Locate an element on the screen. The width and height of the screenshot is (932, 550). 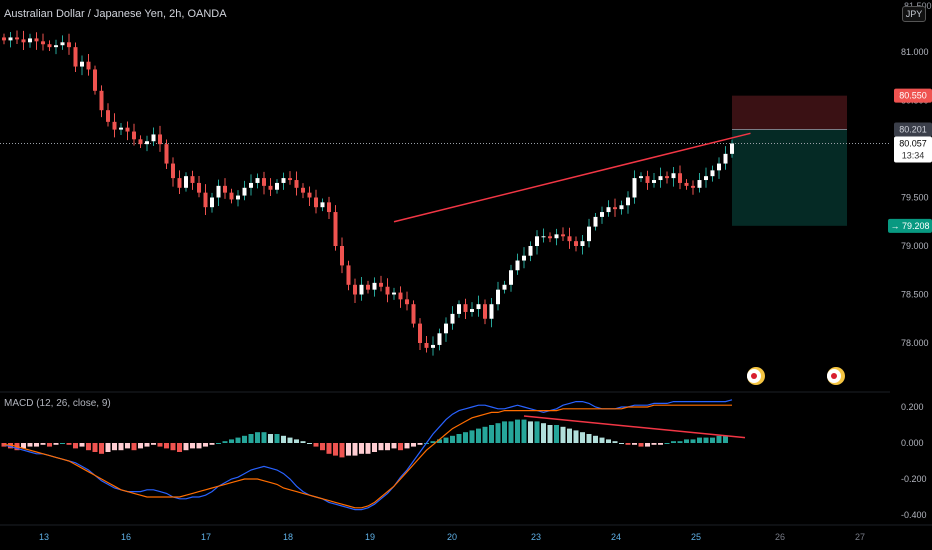
time-axis-tick: 24 is located at coordinates (616, 537).